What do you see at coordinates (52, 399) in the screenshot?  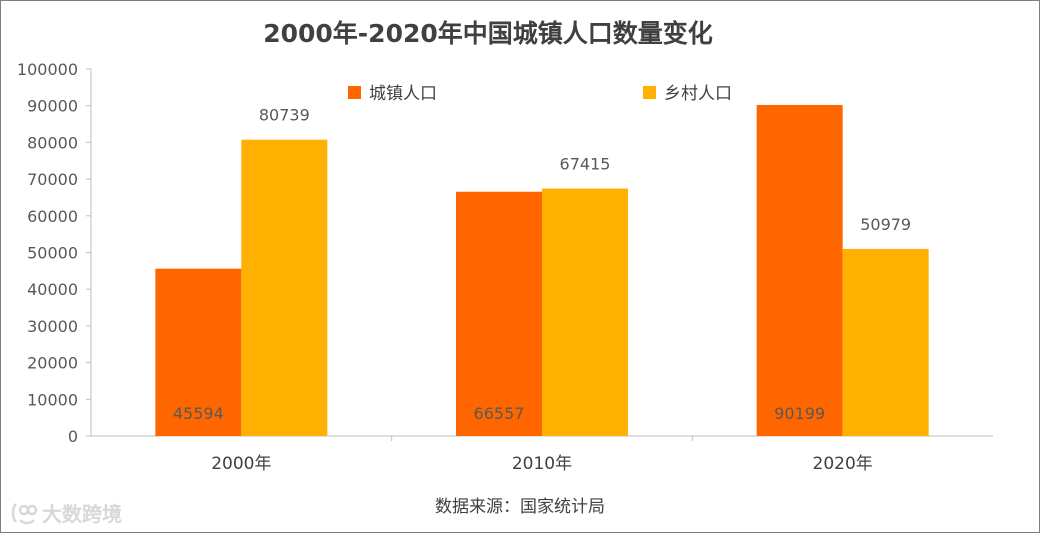 I see `y-tick-label: 10000` at bounding box center [52, 399].